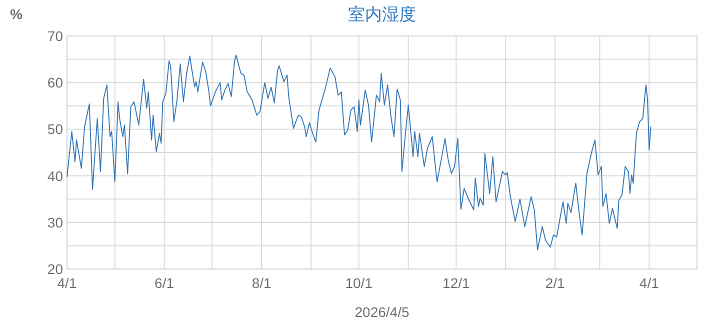 This screenshot has height=320, width=720. What do you see at coordinates (55, 176) in the screenshot?
I see `y-tick-label: 40` at bounding box center [55, 176].